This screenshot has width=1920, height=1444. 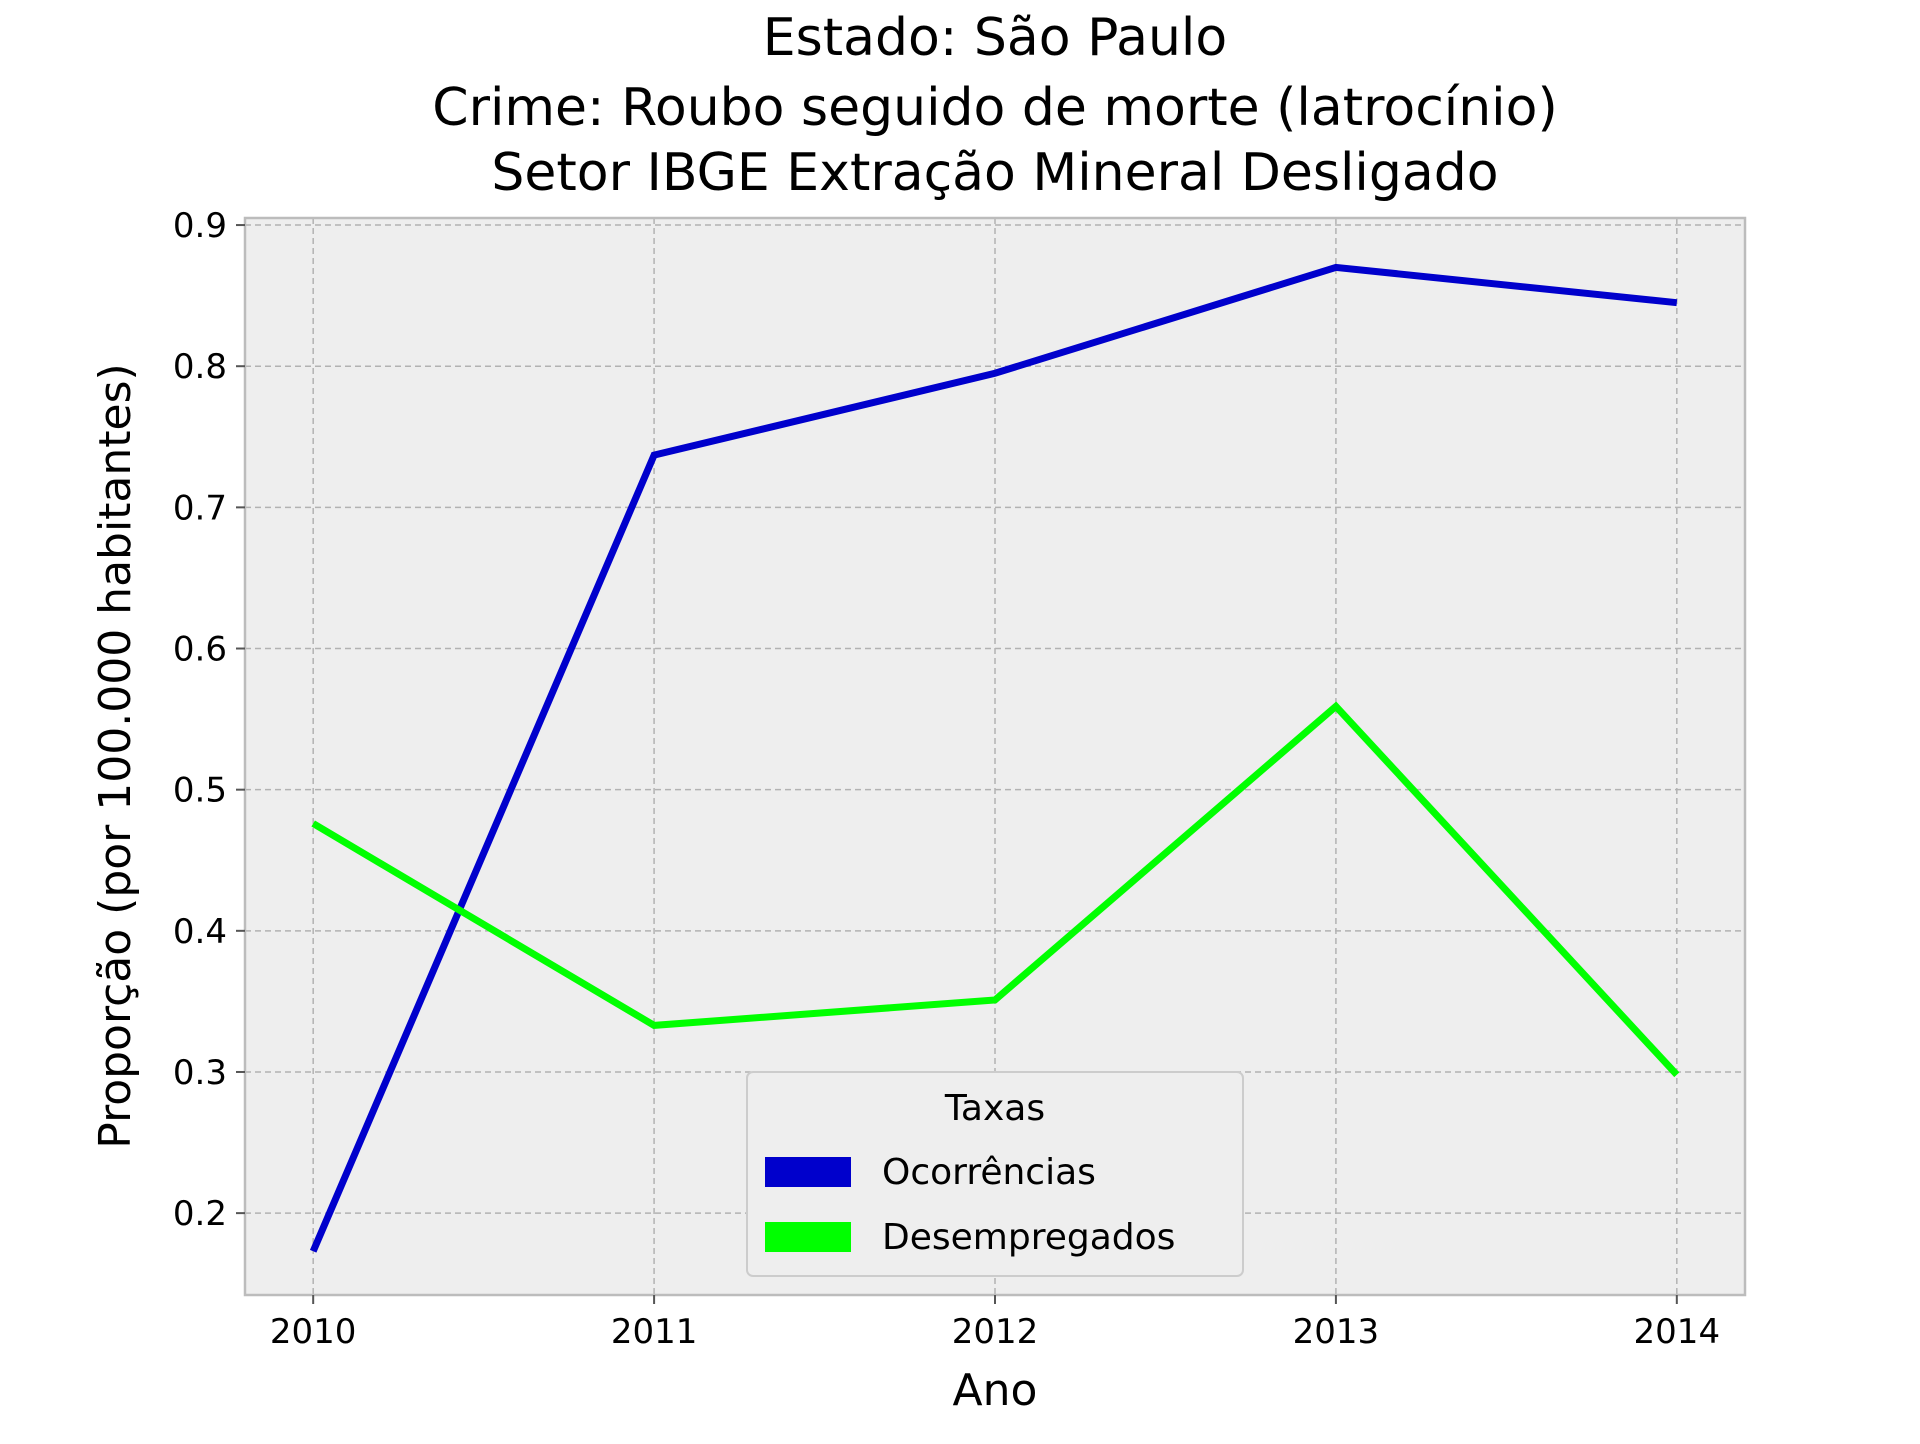 What do you see at coordinates (808, 1172) in the screenshot?
I see `legend-swatch-ocorrencias` at bounding box center [808, 1172].